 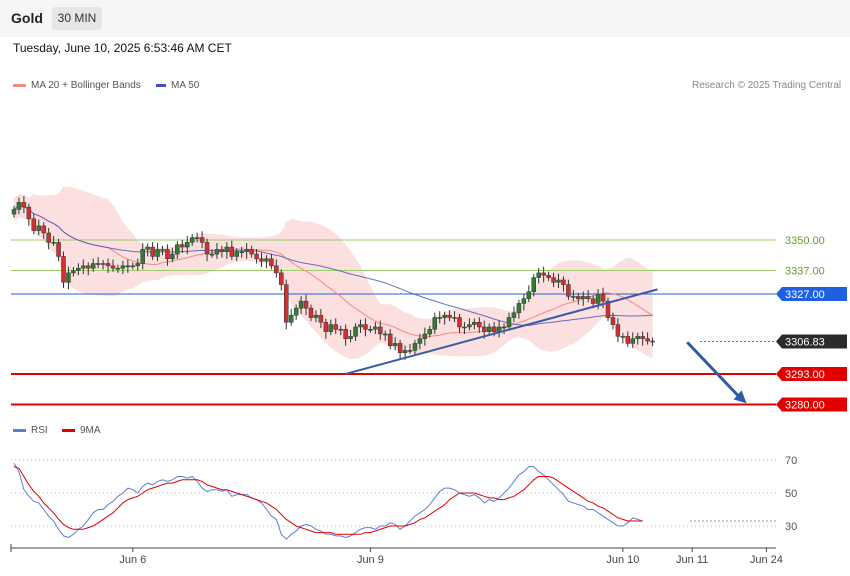 I want to click on legend-ma50-label: MA 50, so click(x=185, y=85).